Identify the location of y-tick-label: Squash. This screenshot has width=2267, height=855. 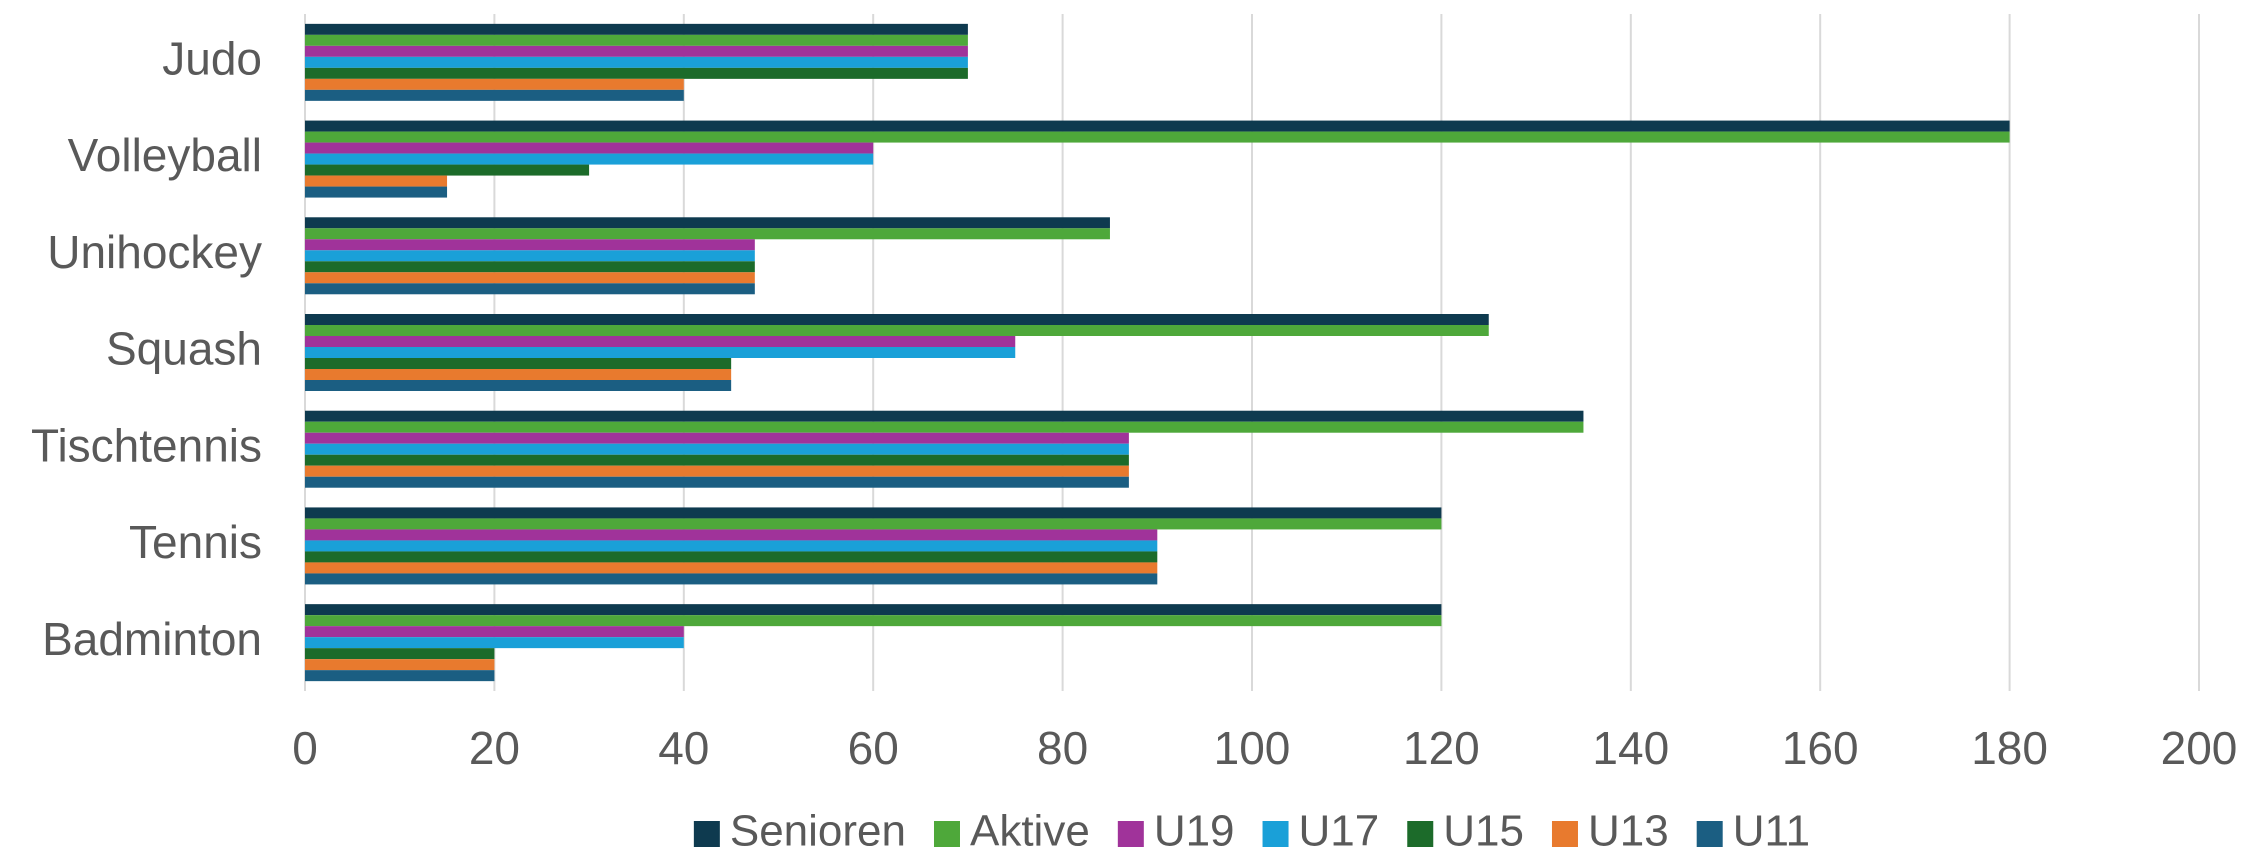
(184, 349).